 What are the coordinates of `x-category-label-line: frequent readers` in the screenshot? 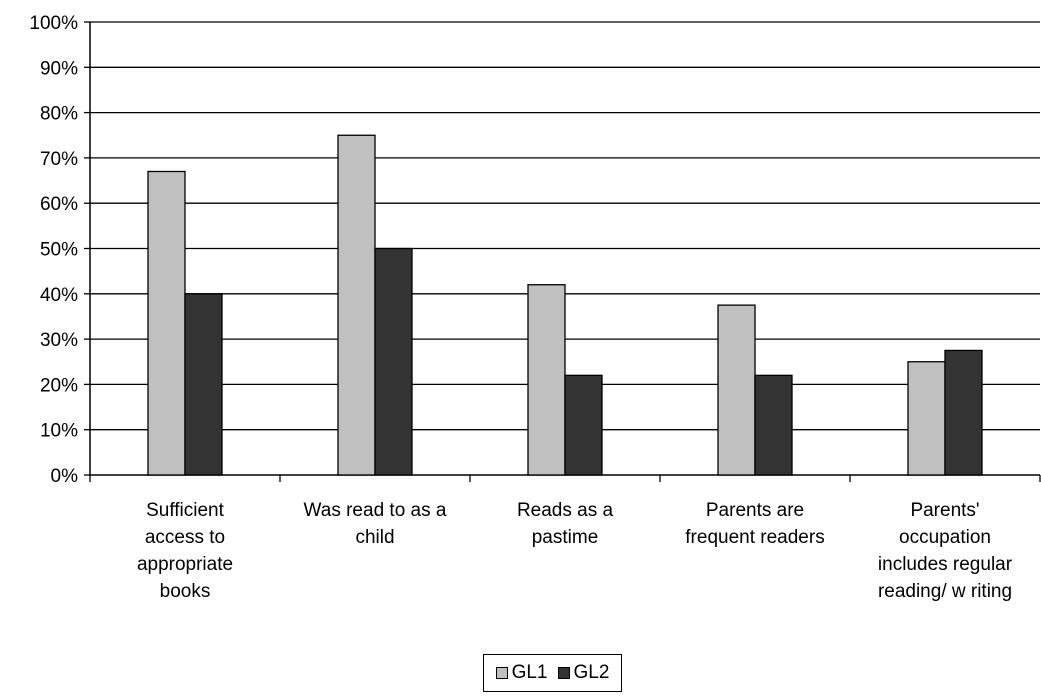 It's located at (755, 537).